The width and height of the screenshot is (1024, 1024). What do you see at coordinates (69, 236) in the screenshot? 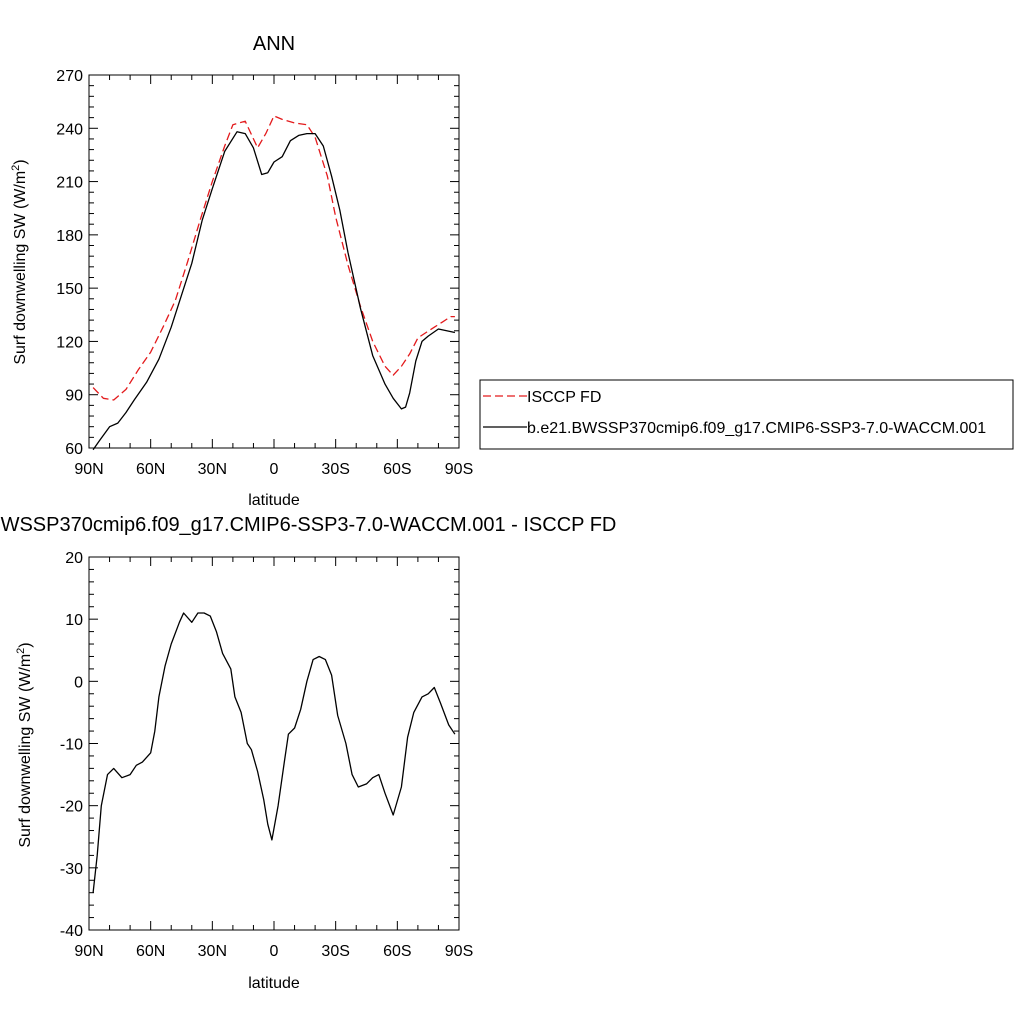
I see `y-tick-label: 180` at bounding box center [69, 236].